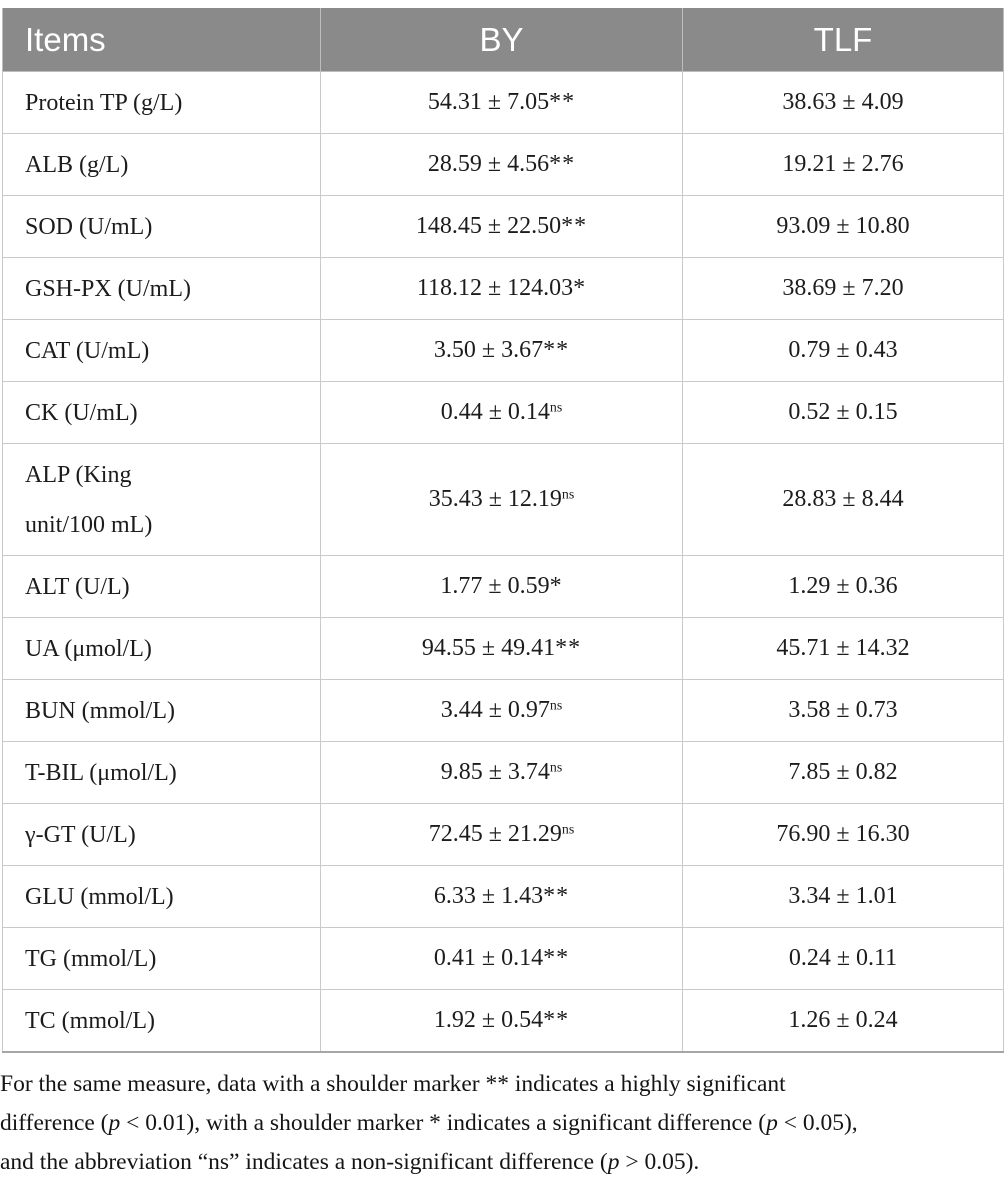 Image resolution: width=1005 pixels, height=1179 pixels. Describe the element at coordinates (843, 772) in the screenshot. I see `tlf-value-cell: 7.85 ± 0.82` at that location.